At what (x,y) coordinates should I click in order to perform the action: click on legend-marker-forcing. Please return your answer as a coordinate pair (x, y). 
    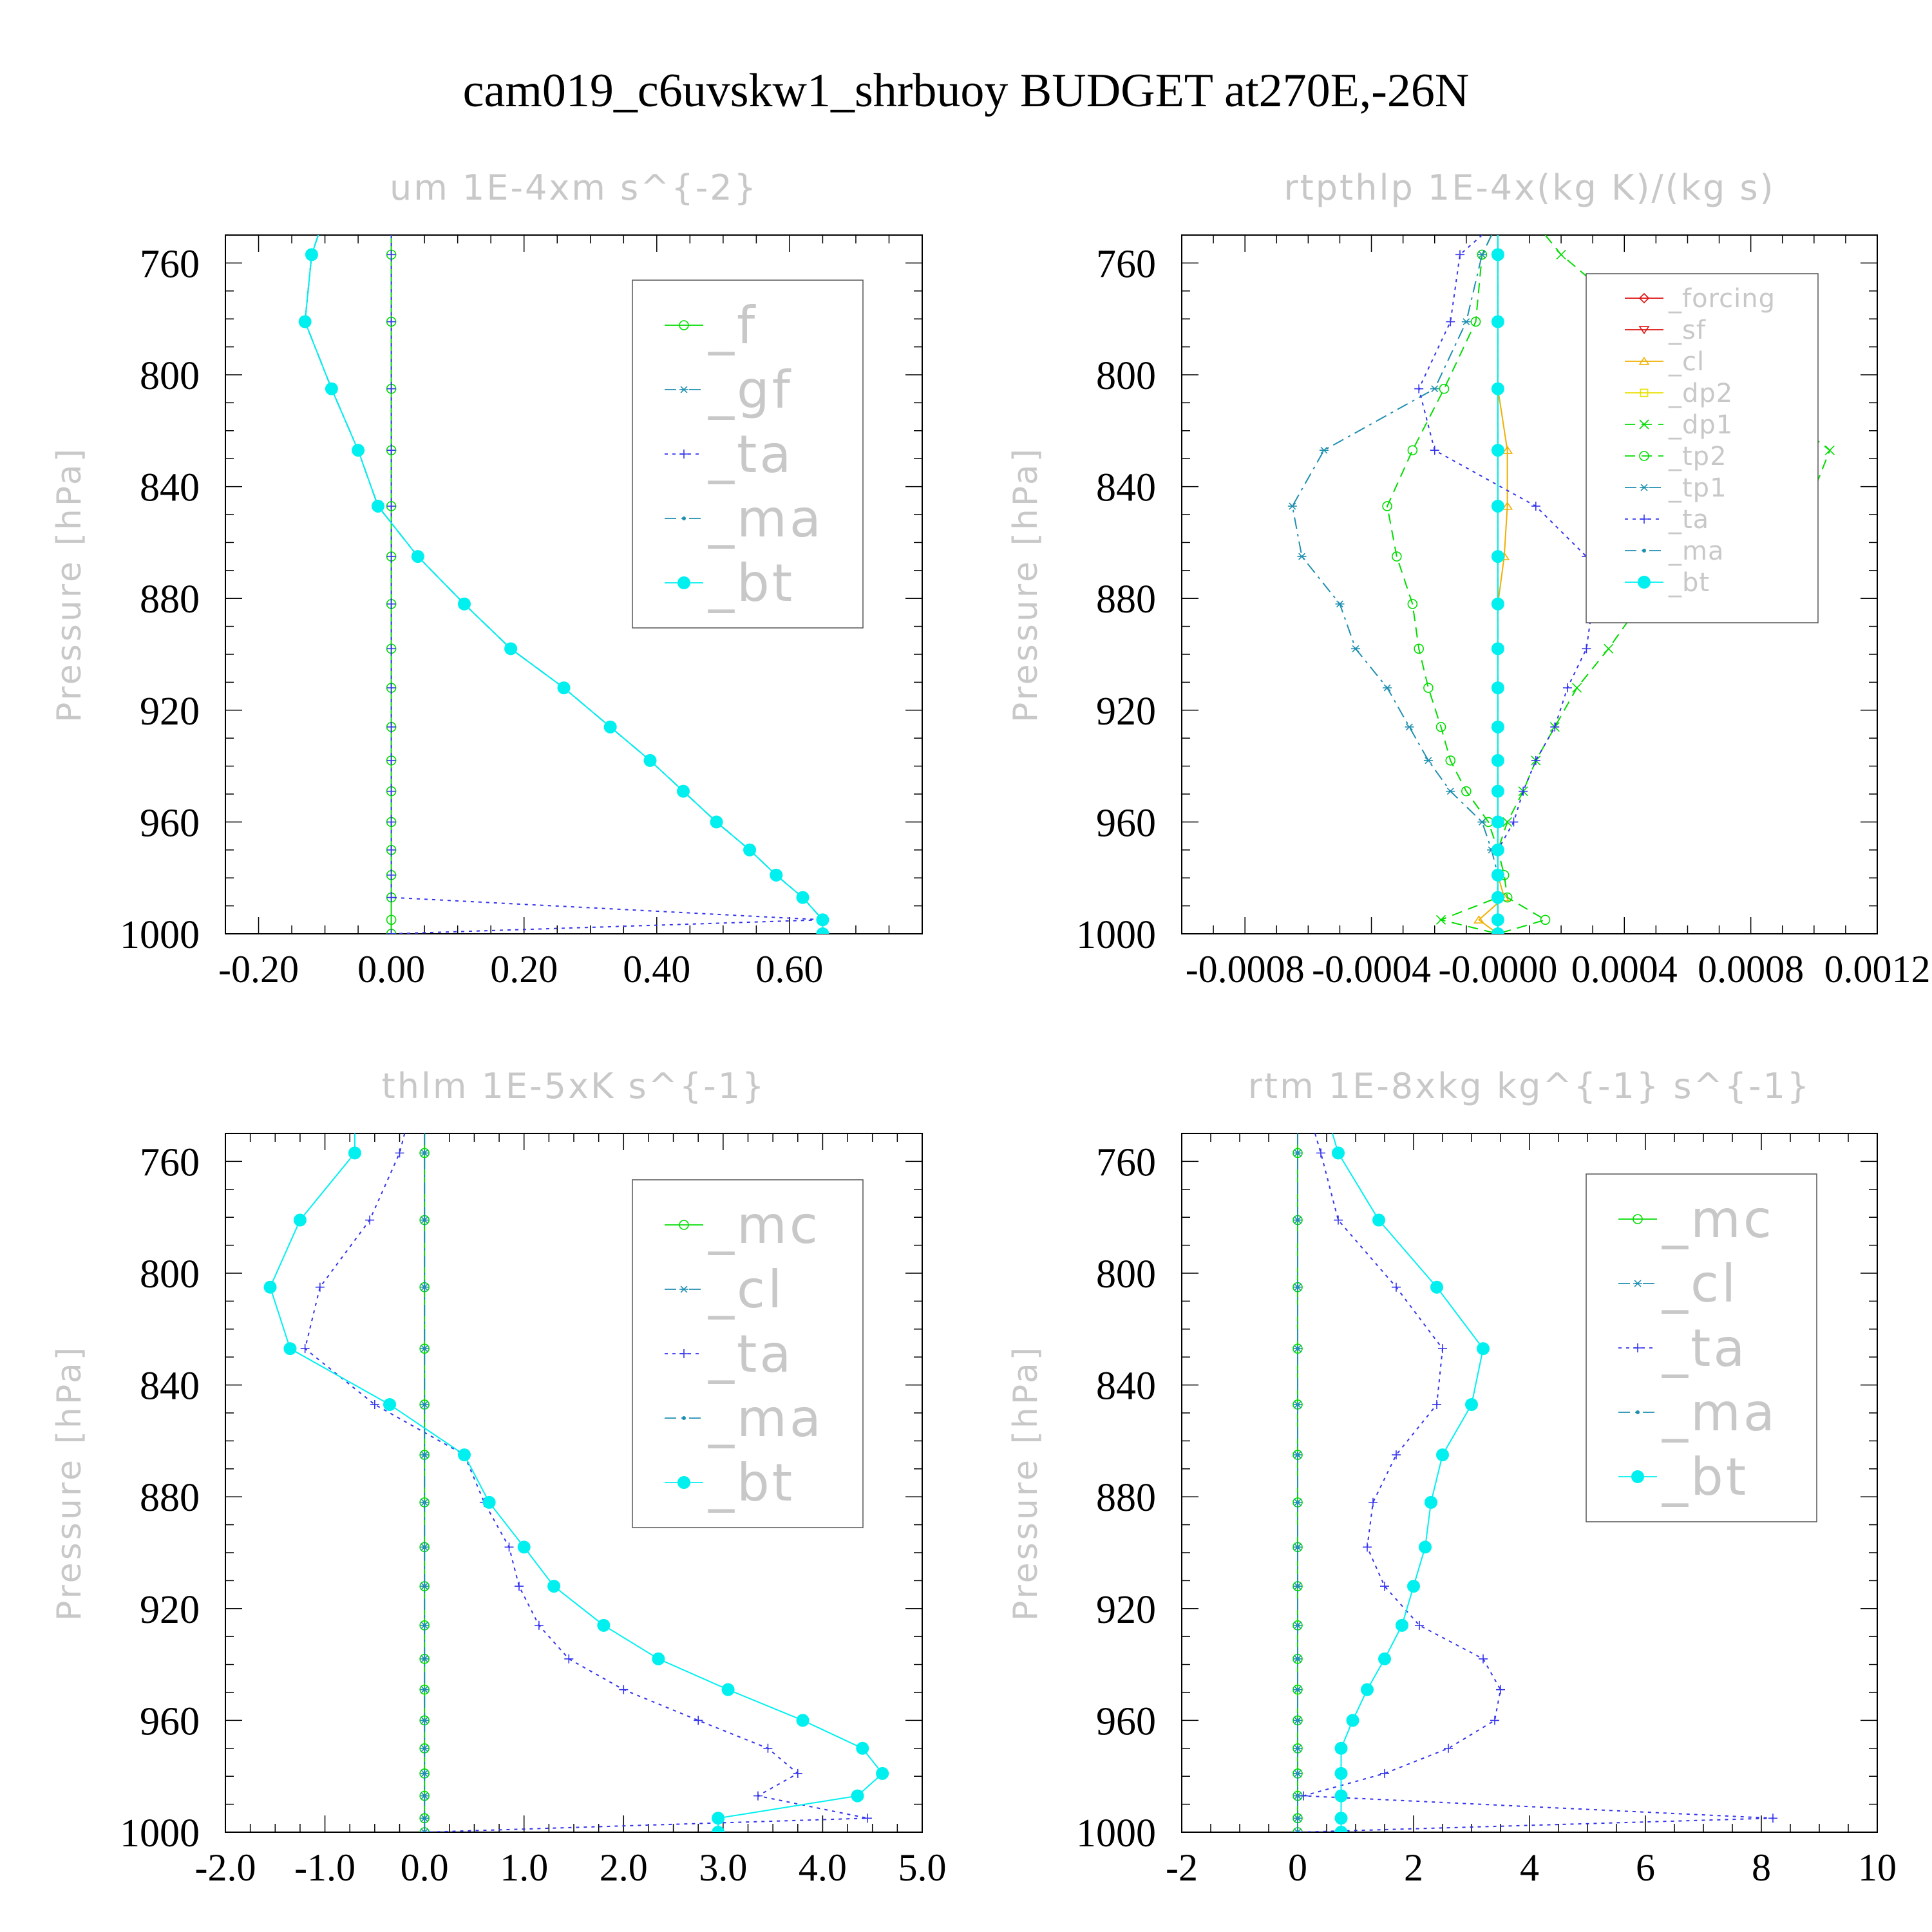
    Looking at the image, I should click on (1644, 298).